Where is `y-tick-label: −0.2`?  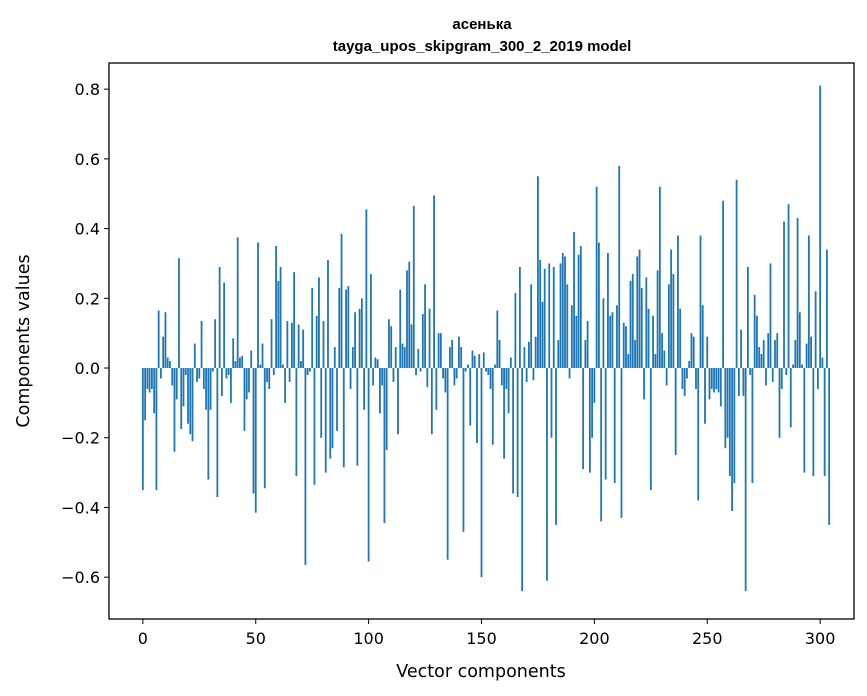 y-tick-label: −0.2 is located at coordinates (80, 438).